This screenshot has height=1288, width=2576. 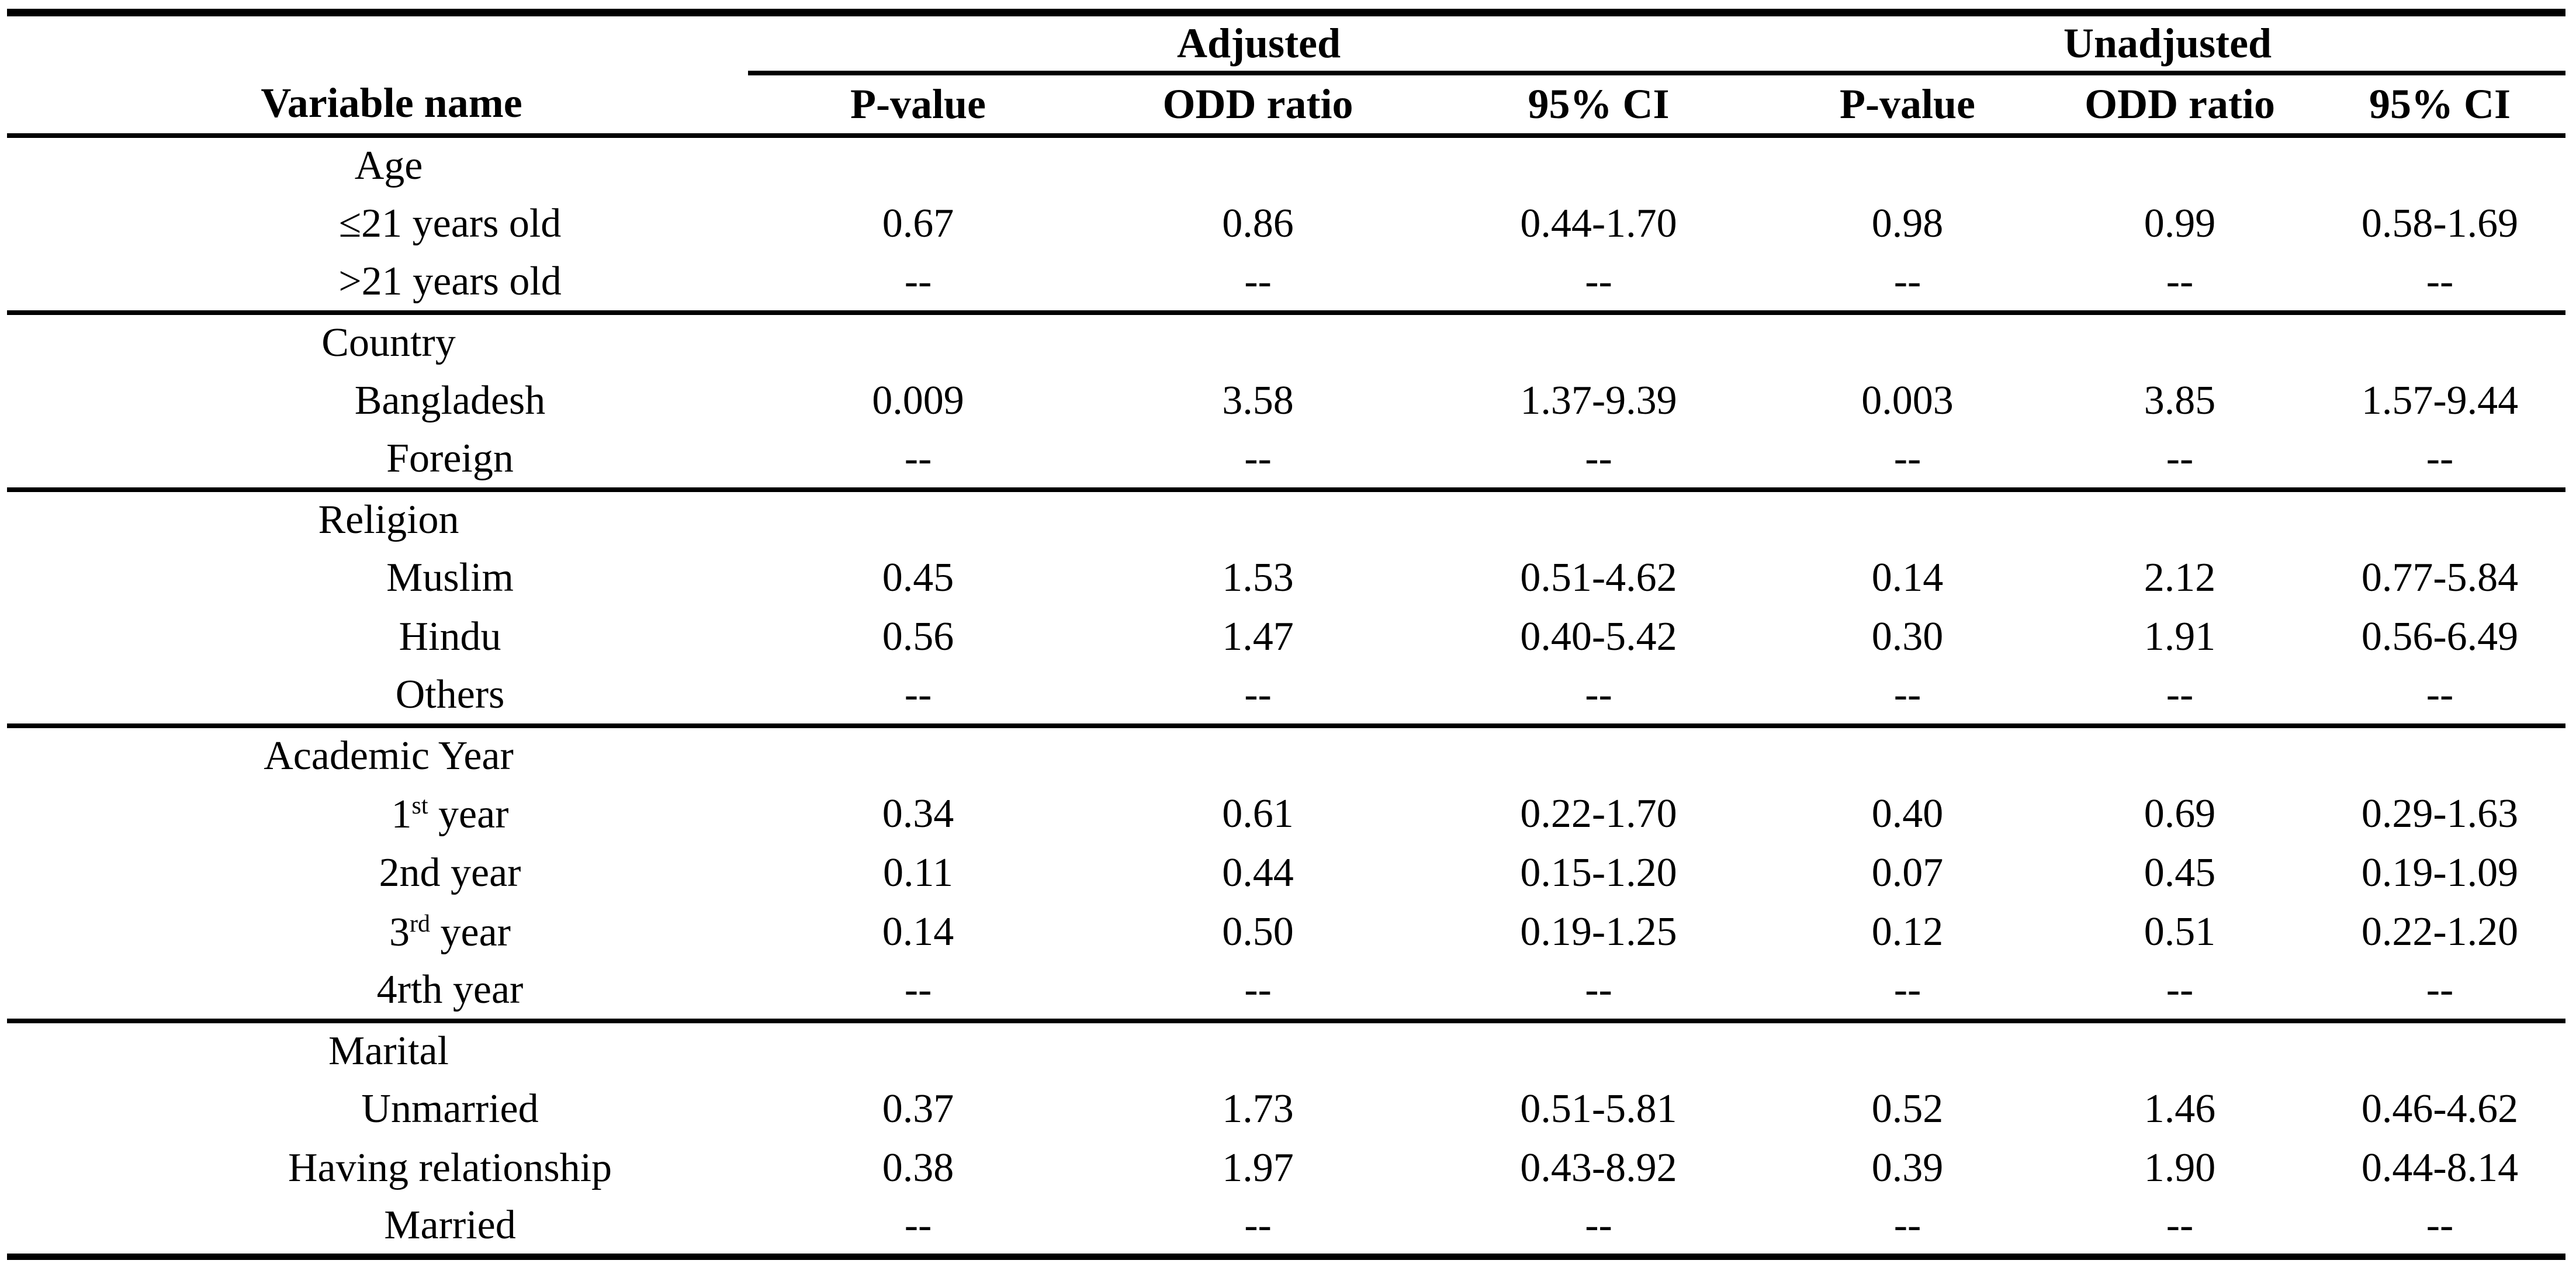 I want to click on value-cell: 0.40, so click(x=1907, y=814).